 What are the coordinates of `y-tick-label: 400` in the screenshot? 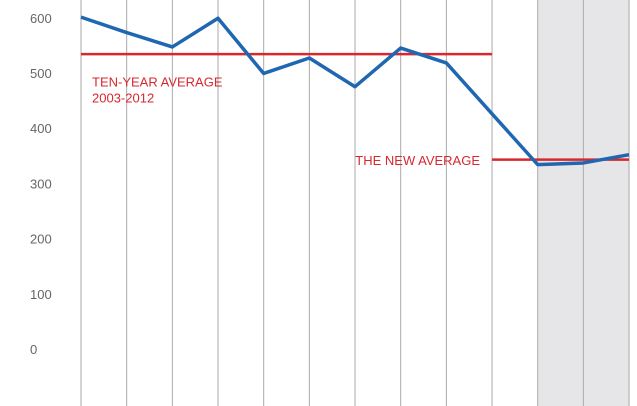 It's located at (41, 128).